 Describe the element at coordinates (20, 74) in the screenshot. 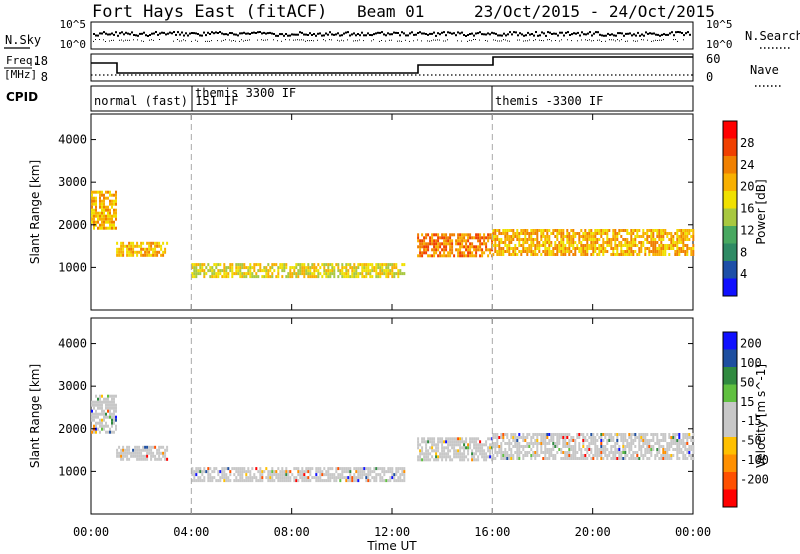

I see `freq-unit-label: [MHz]` at that location.